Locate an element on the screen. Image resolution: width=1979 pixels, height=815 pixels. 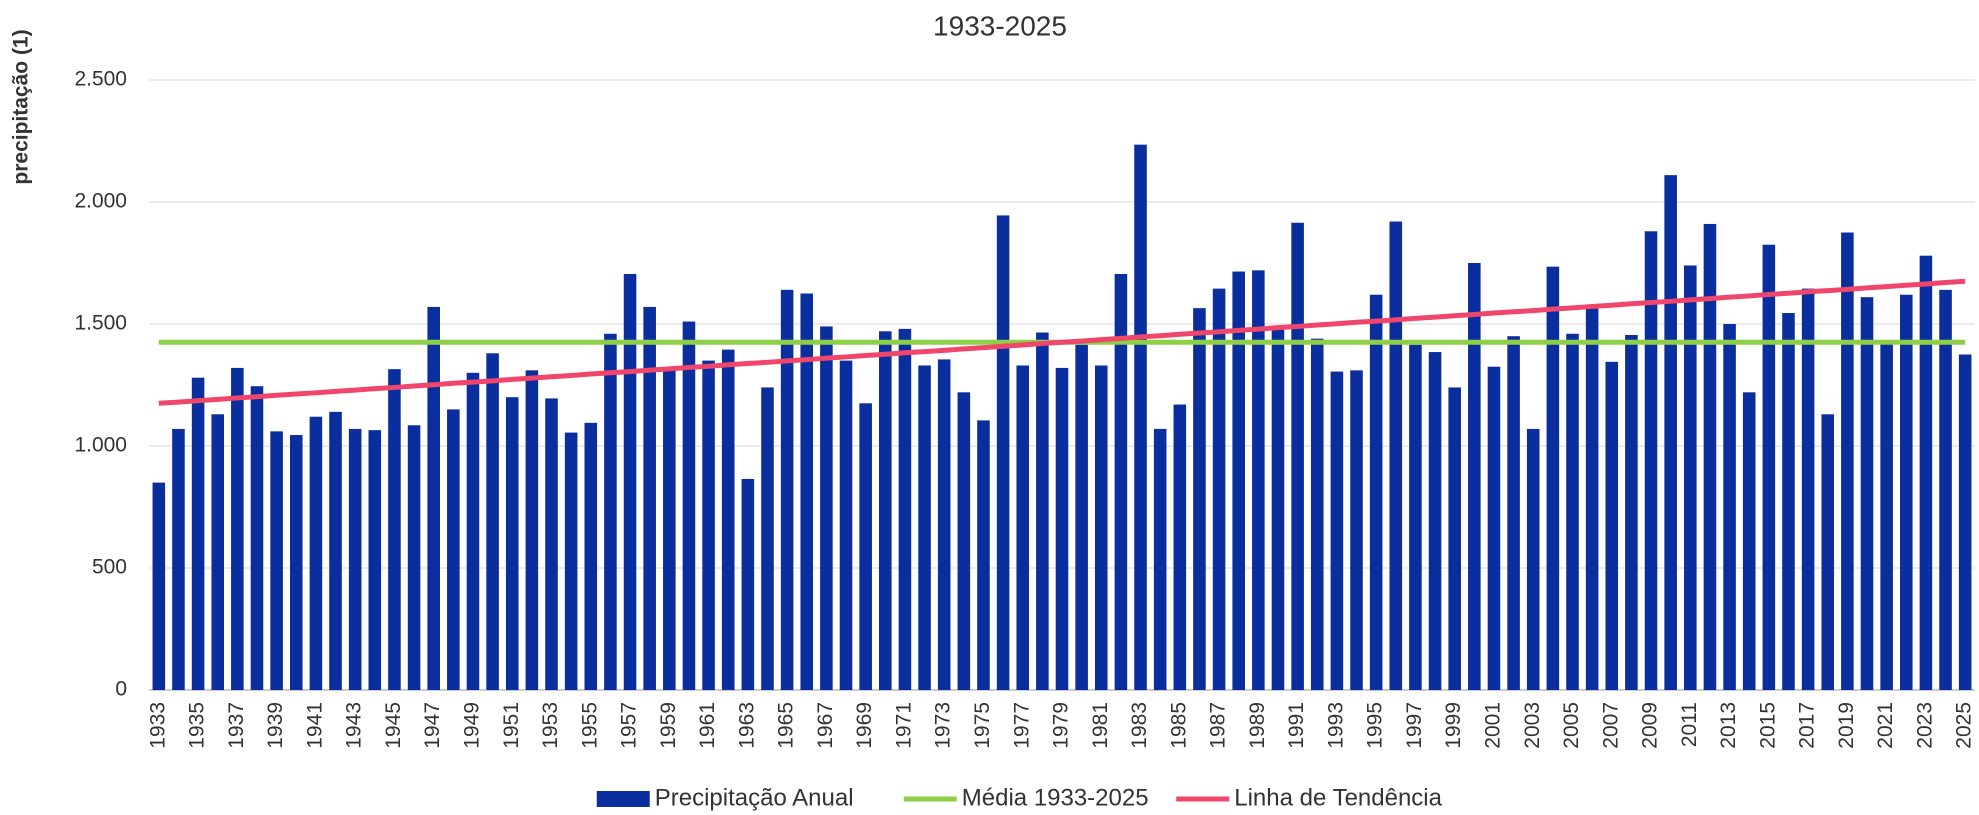
x-tick-label: 2017 is located at coordinates (1807, 725).